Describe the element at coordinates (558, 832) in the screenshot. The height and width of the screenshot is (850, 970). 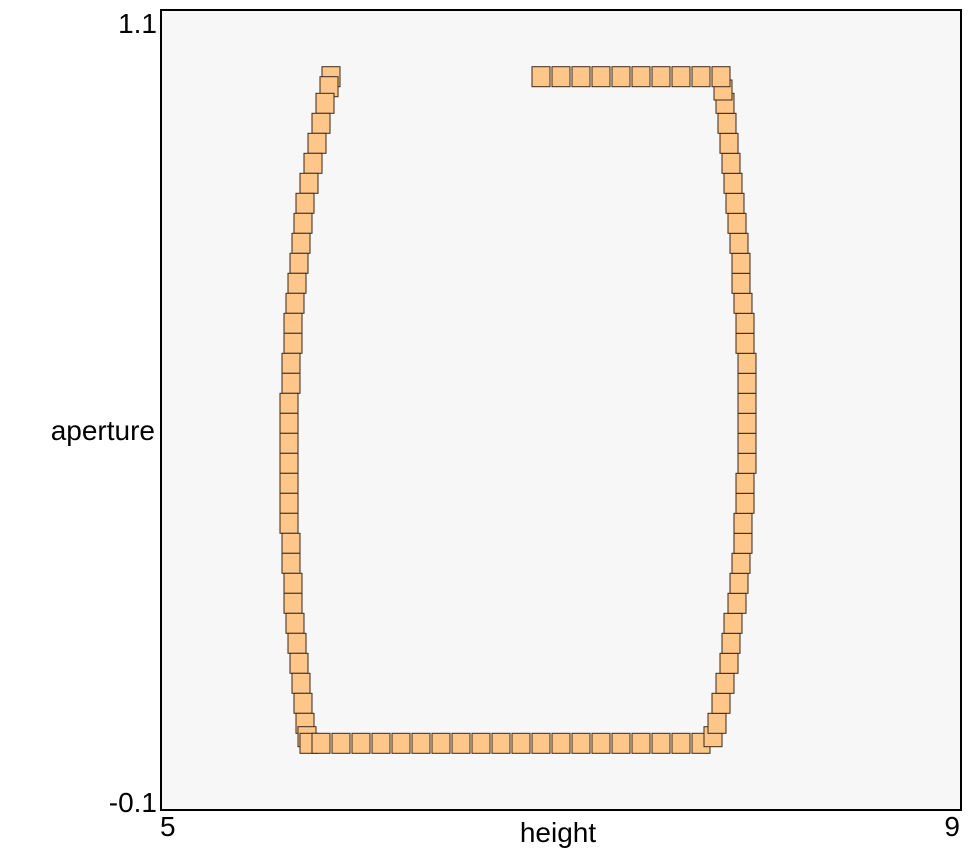
I see `x-axis-label: height` at that location.